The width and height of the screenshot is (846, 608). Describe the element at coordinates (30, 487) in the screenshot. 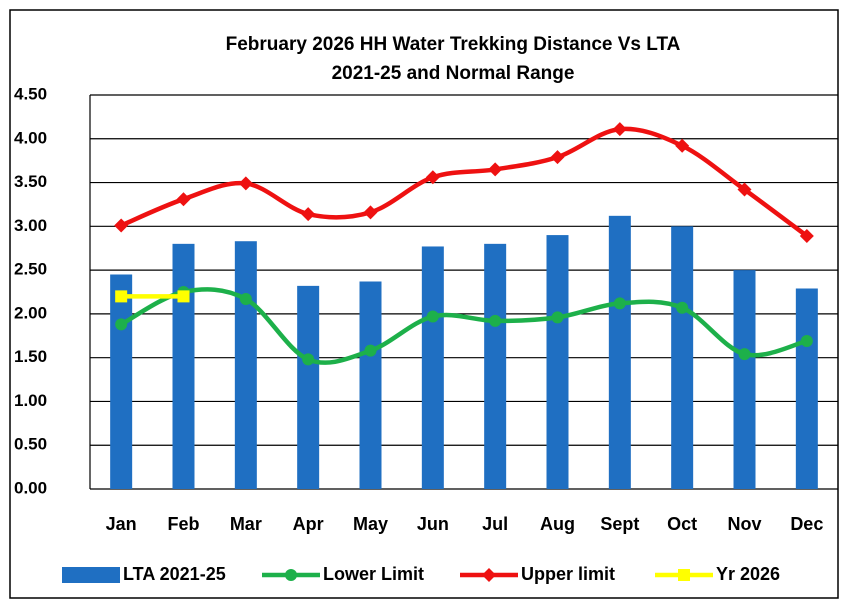

I see `y-tick-label: 0.00` at that location.